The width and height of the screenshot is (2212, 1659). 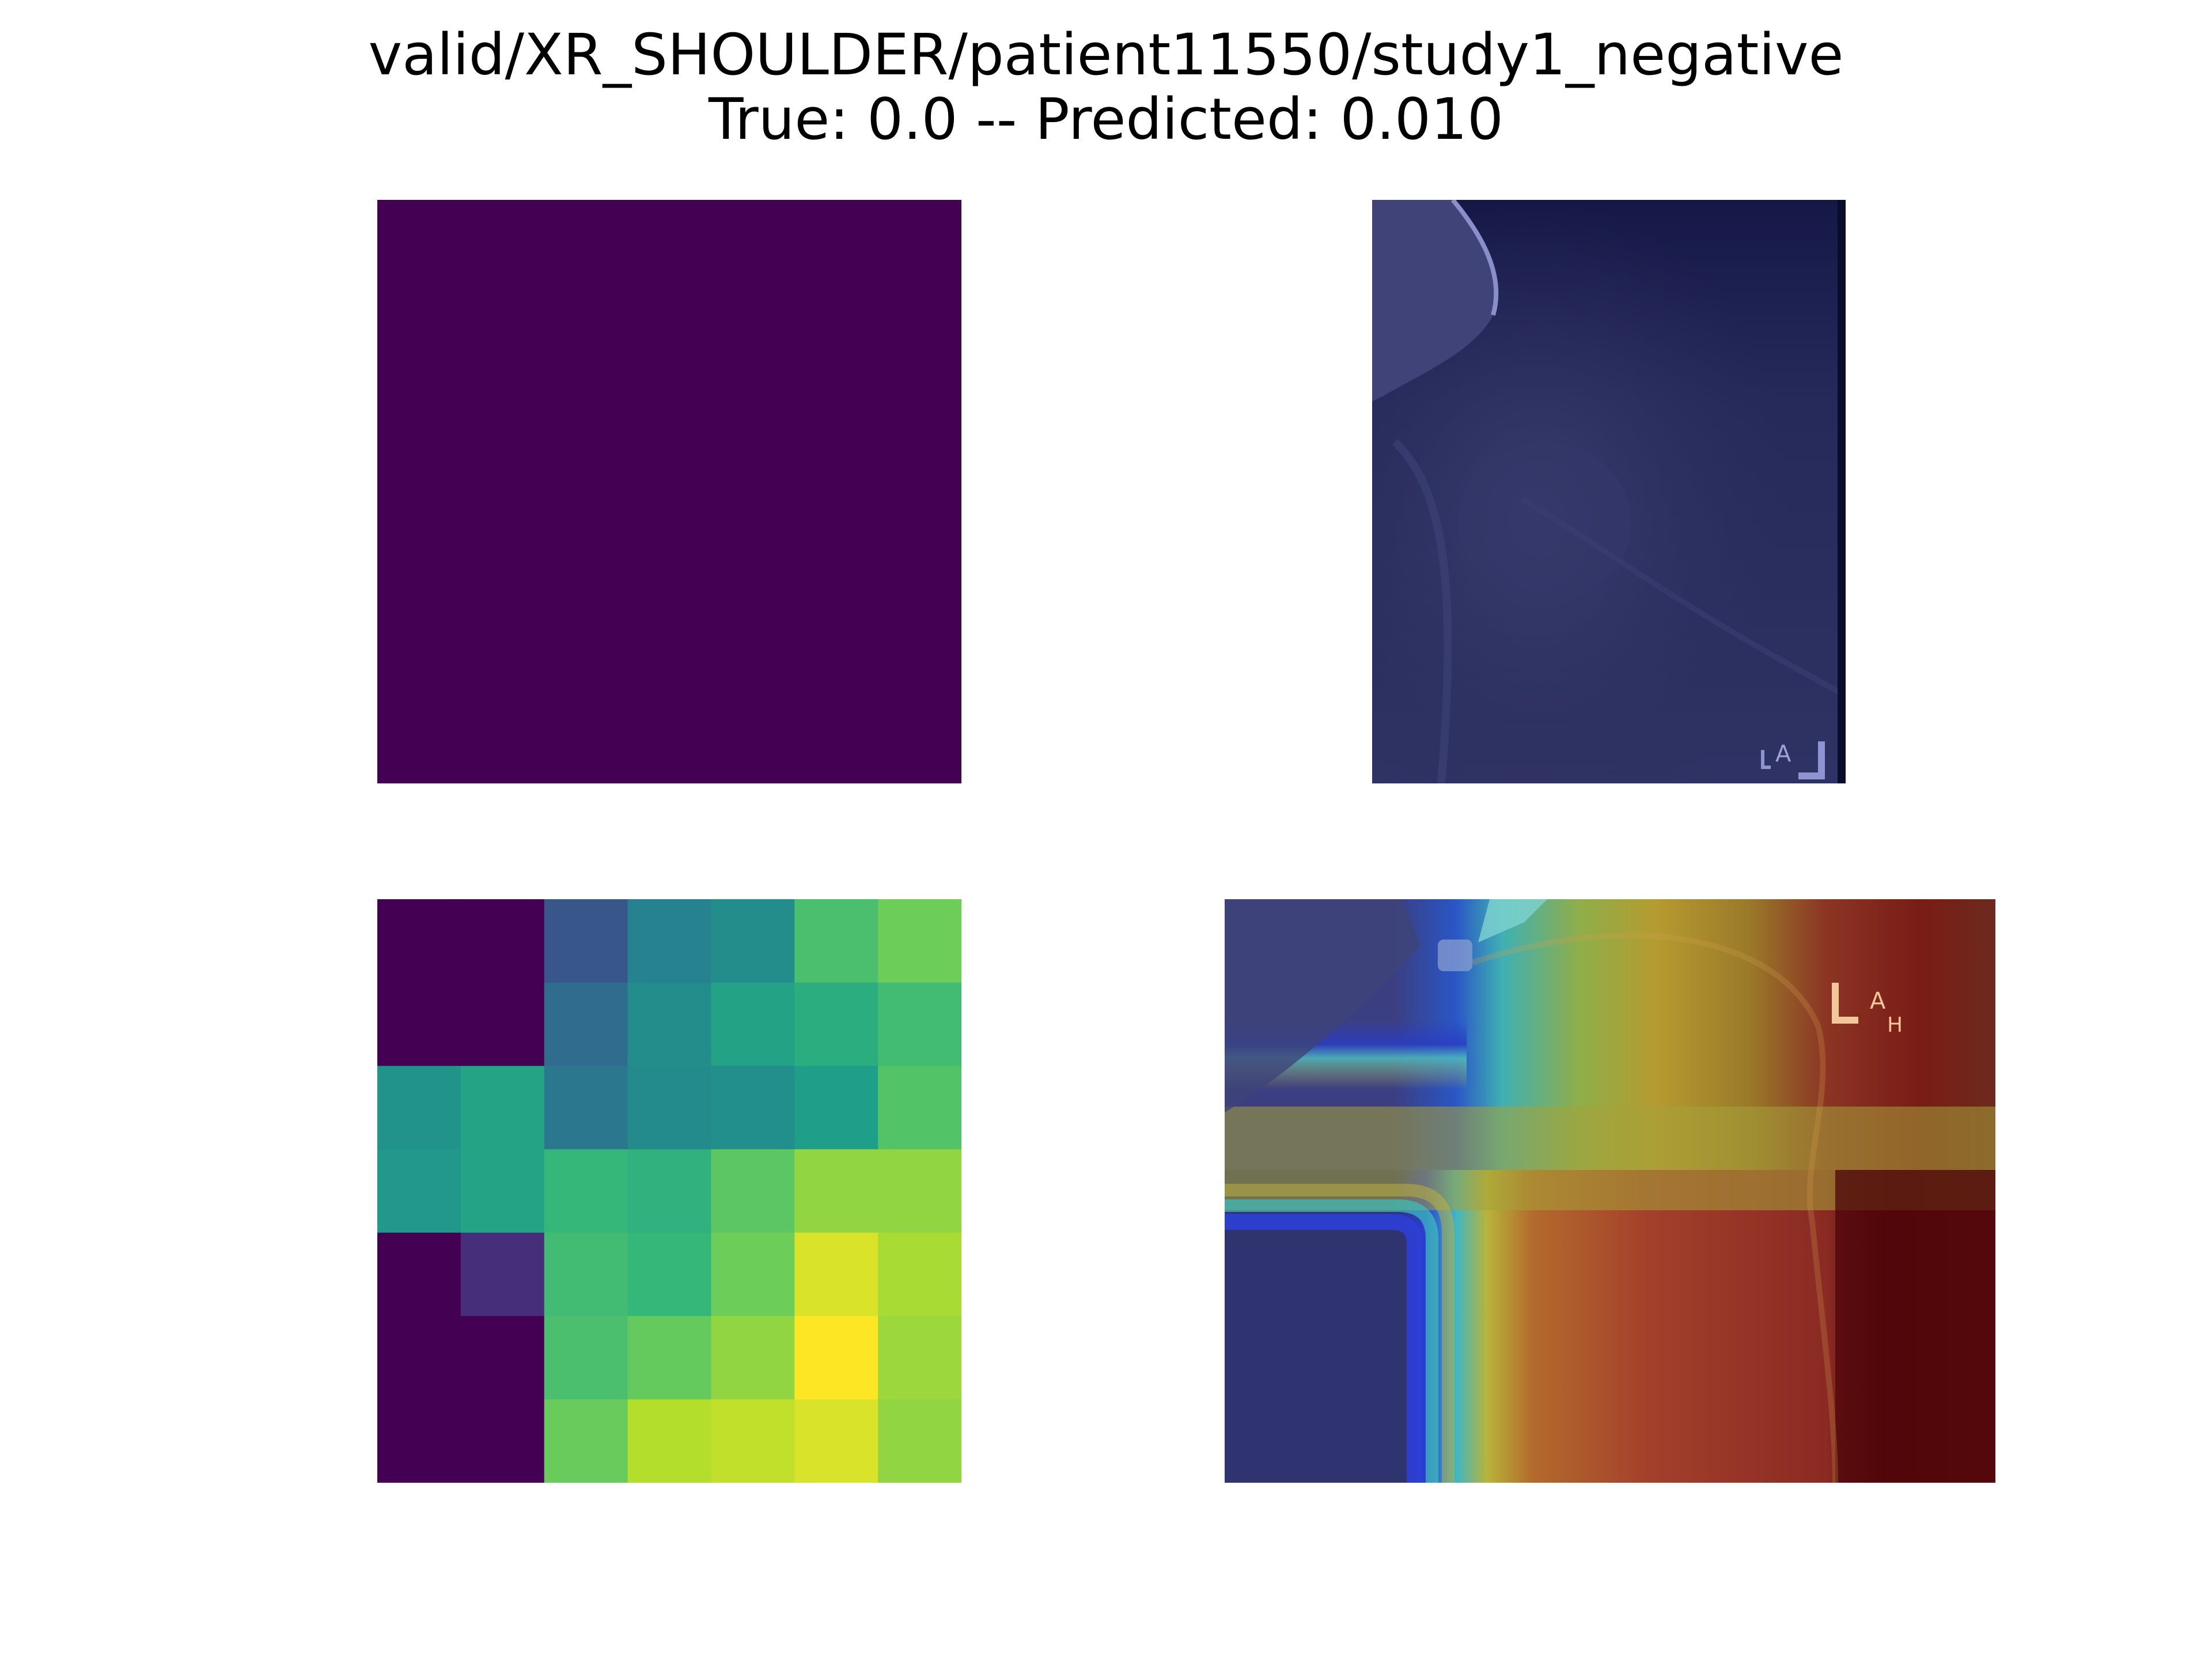 I want to click on overlay-marker-letter-h: H, so click(x=1895, y=1025).